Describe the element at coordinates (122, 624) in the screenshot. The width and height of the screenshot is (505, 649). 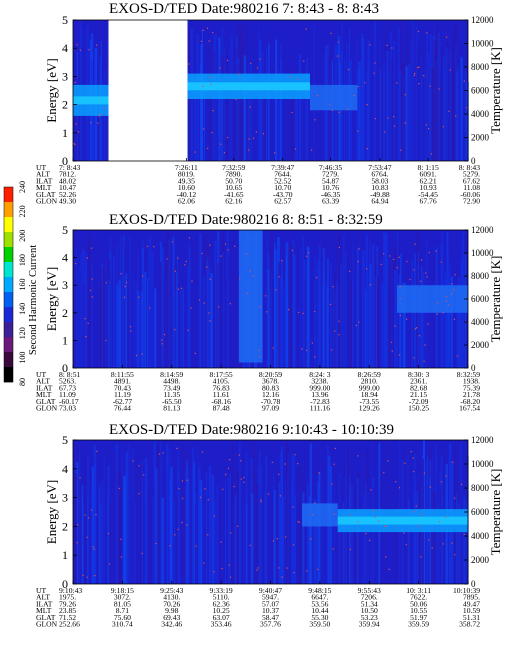
I see `table-cell: 310.74` at that location.